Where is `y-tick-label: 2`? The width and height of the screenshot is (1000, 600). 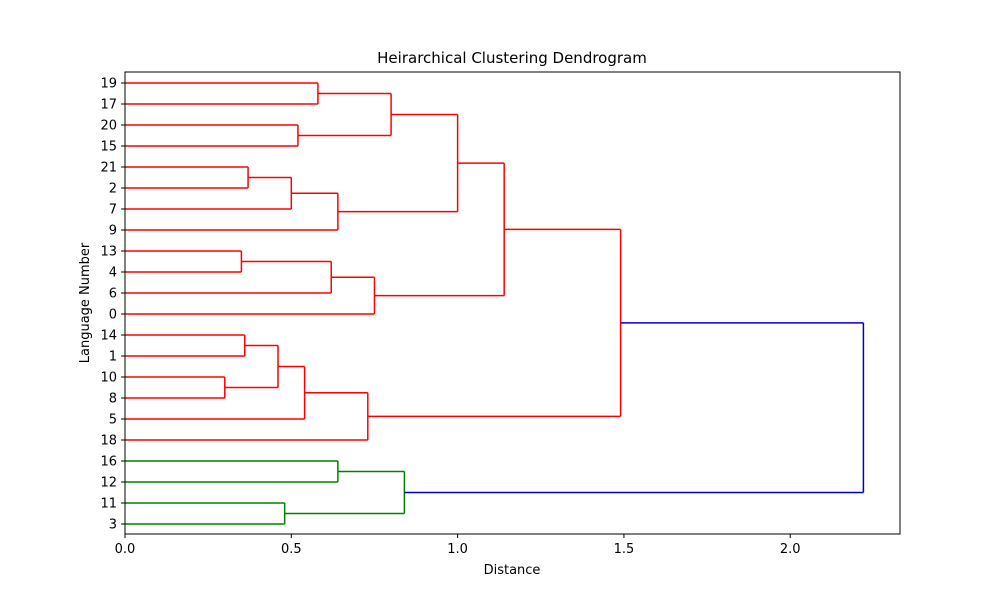
y-tick-label: 2 is located at coordinates (113, 189).